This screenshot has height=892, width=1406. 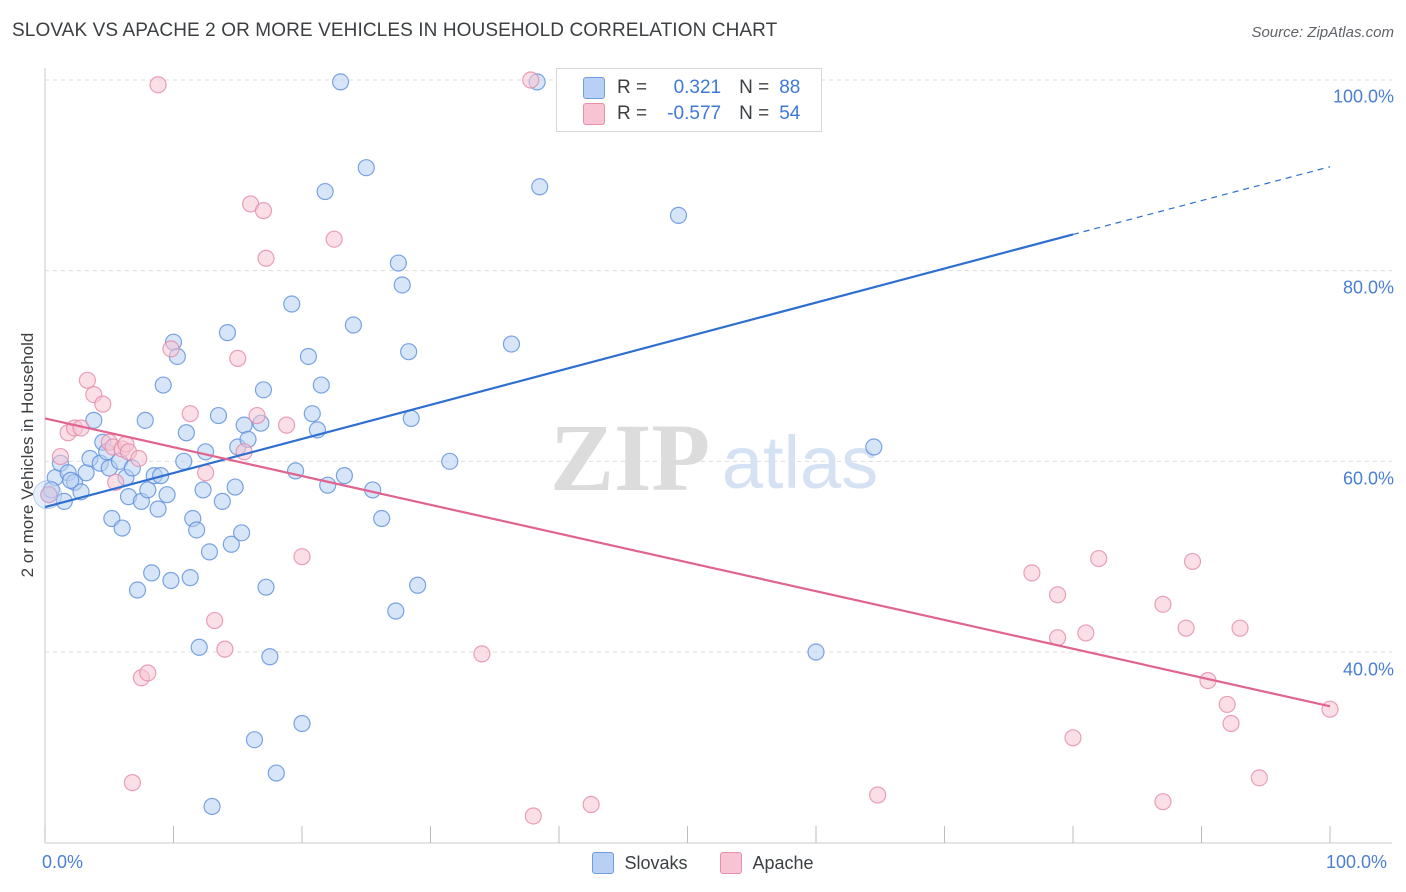 I want to click on slovaks-n-value: 88, so click(x=790, y=87).